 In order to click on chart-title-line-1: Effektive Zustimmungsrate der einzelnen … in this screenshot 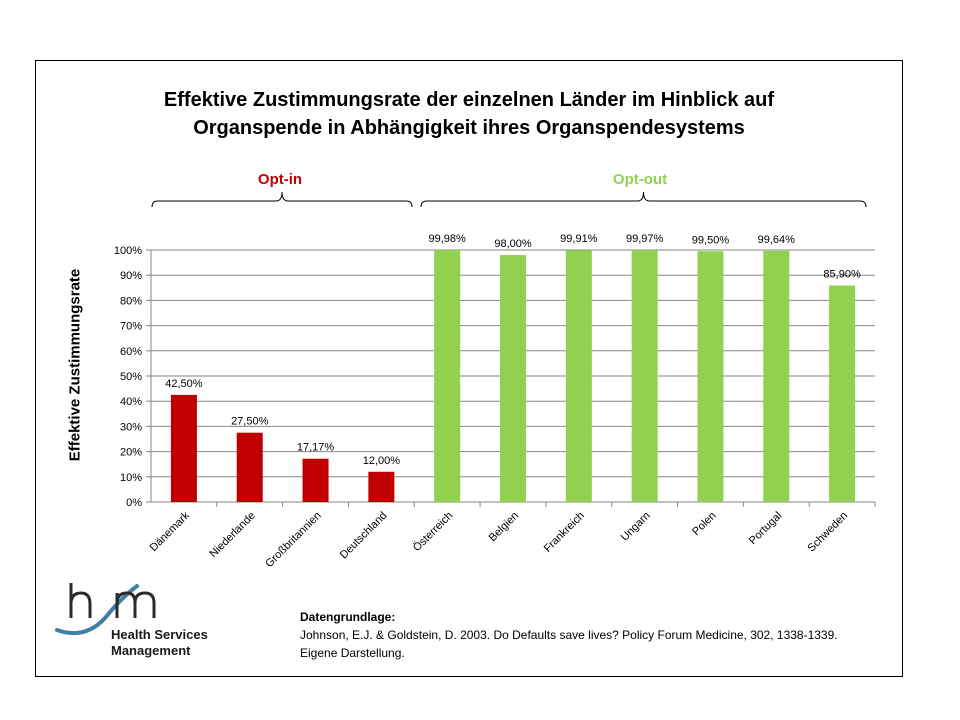, I will do `click(469, 100)`.